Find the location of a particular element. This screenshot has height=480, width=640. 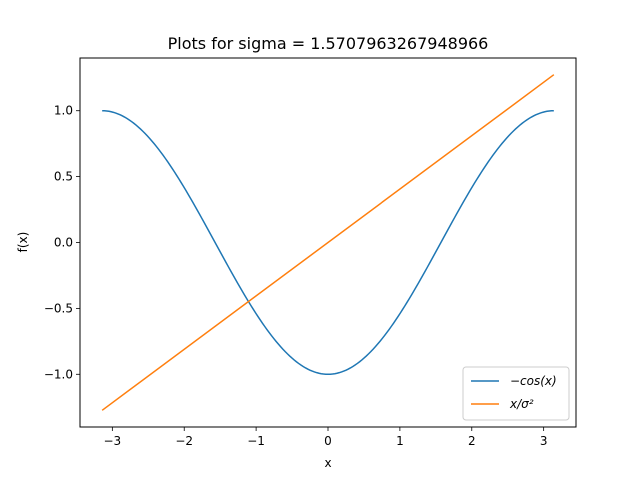

y-tick-label: 0.5 is located at coordinates (63, 177).